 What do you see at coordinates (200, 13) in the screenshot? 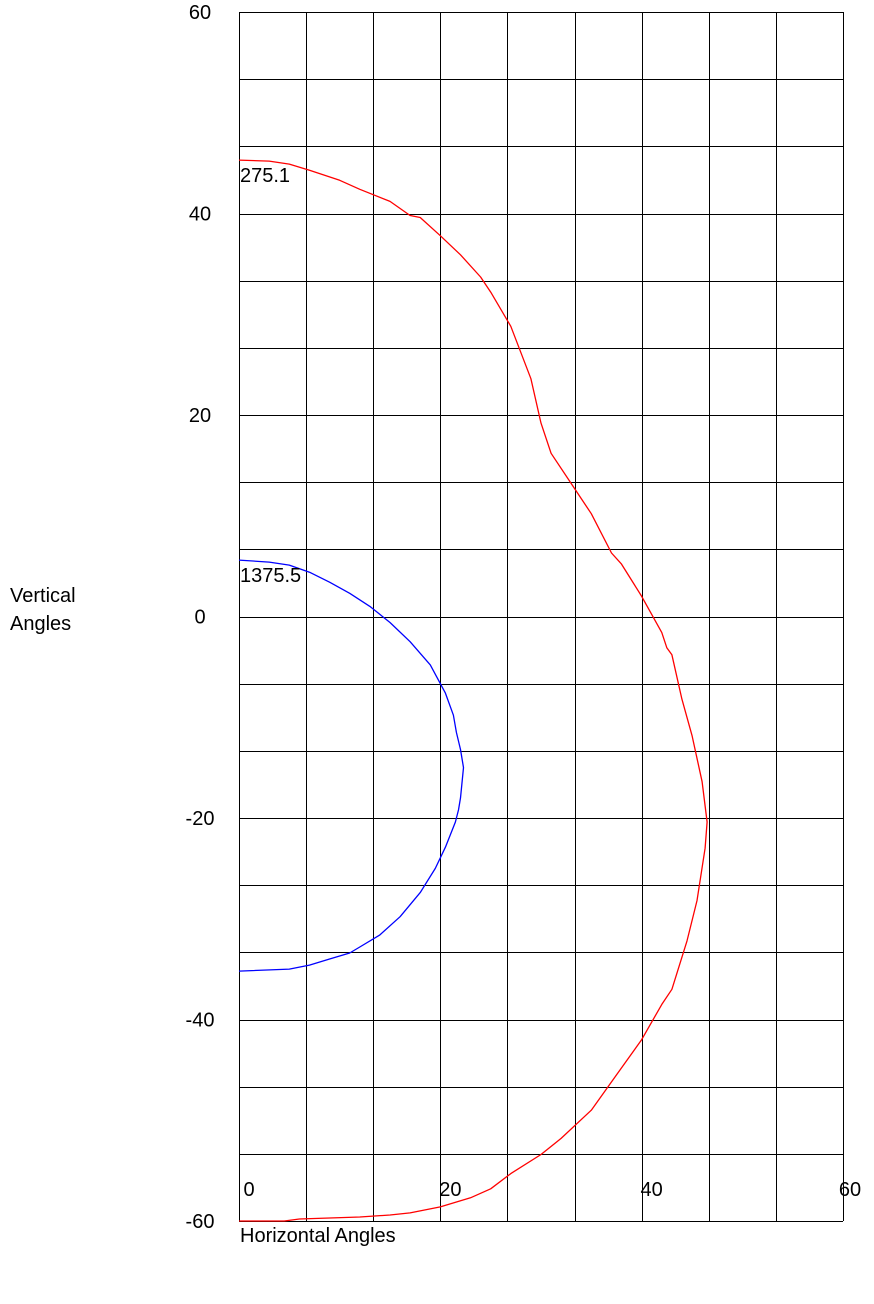
I see `y-tick-label: 60` at bounding box center [200, 13].